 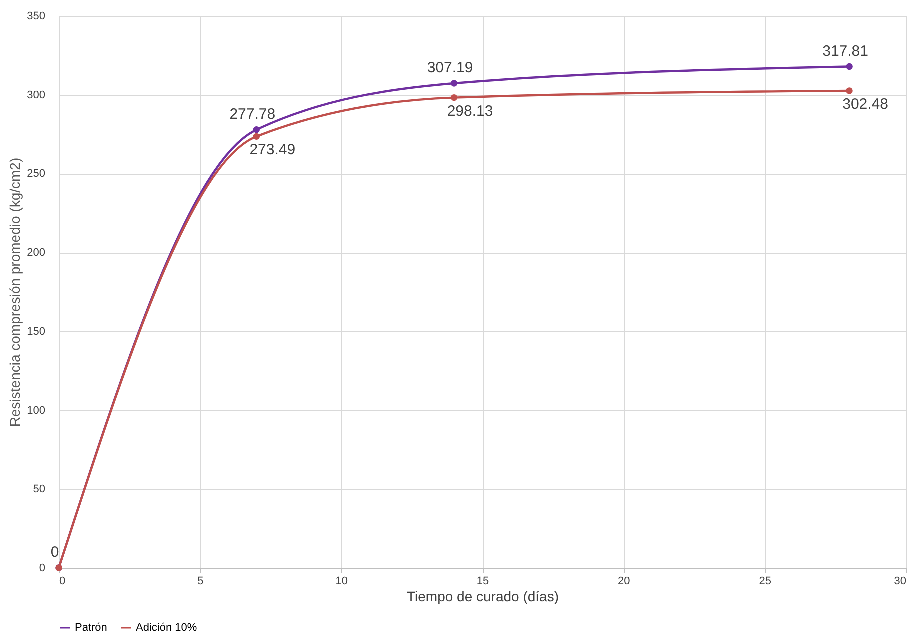 I want to click on x-tick-label: 10, so click(x=342, y=582).